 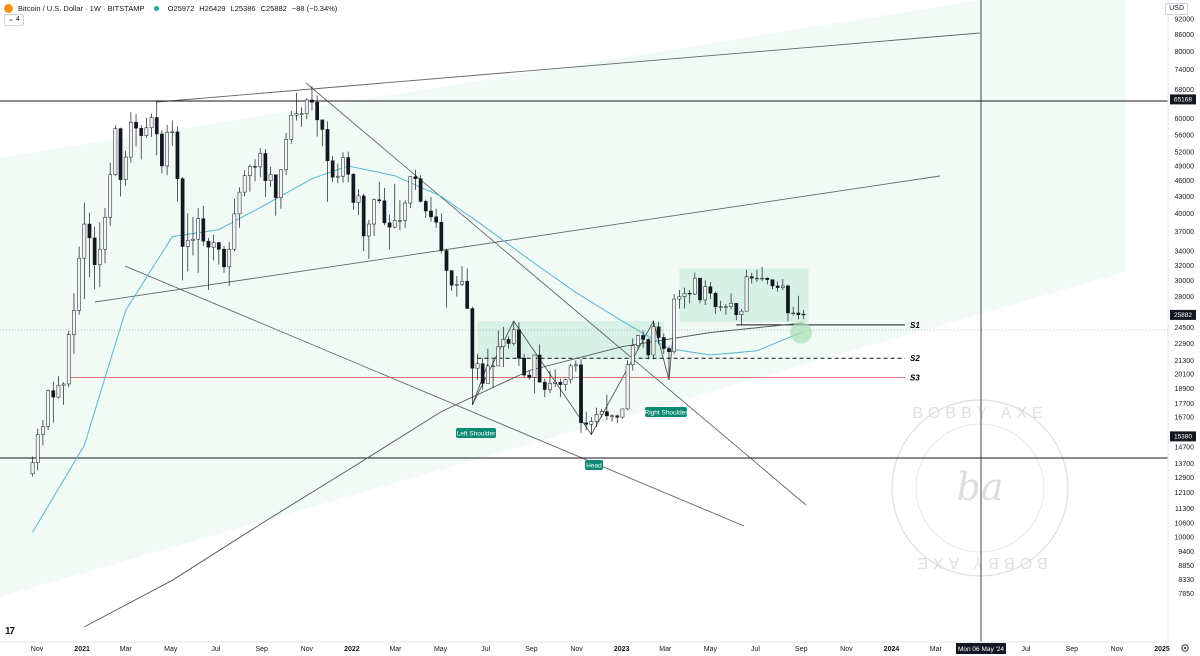 I want to click on tradingview-logo-icon: 17, so click(x=10, y=631).